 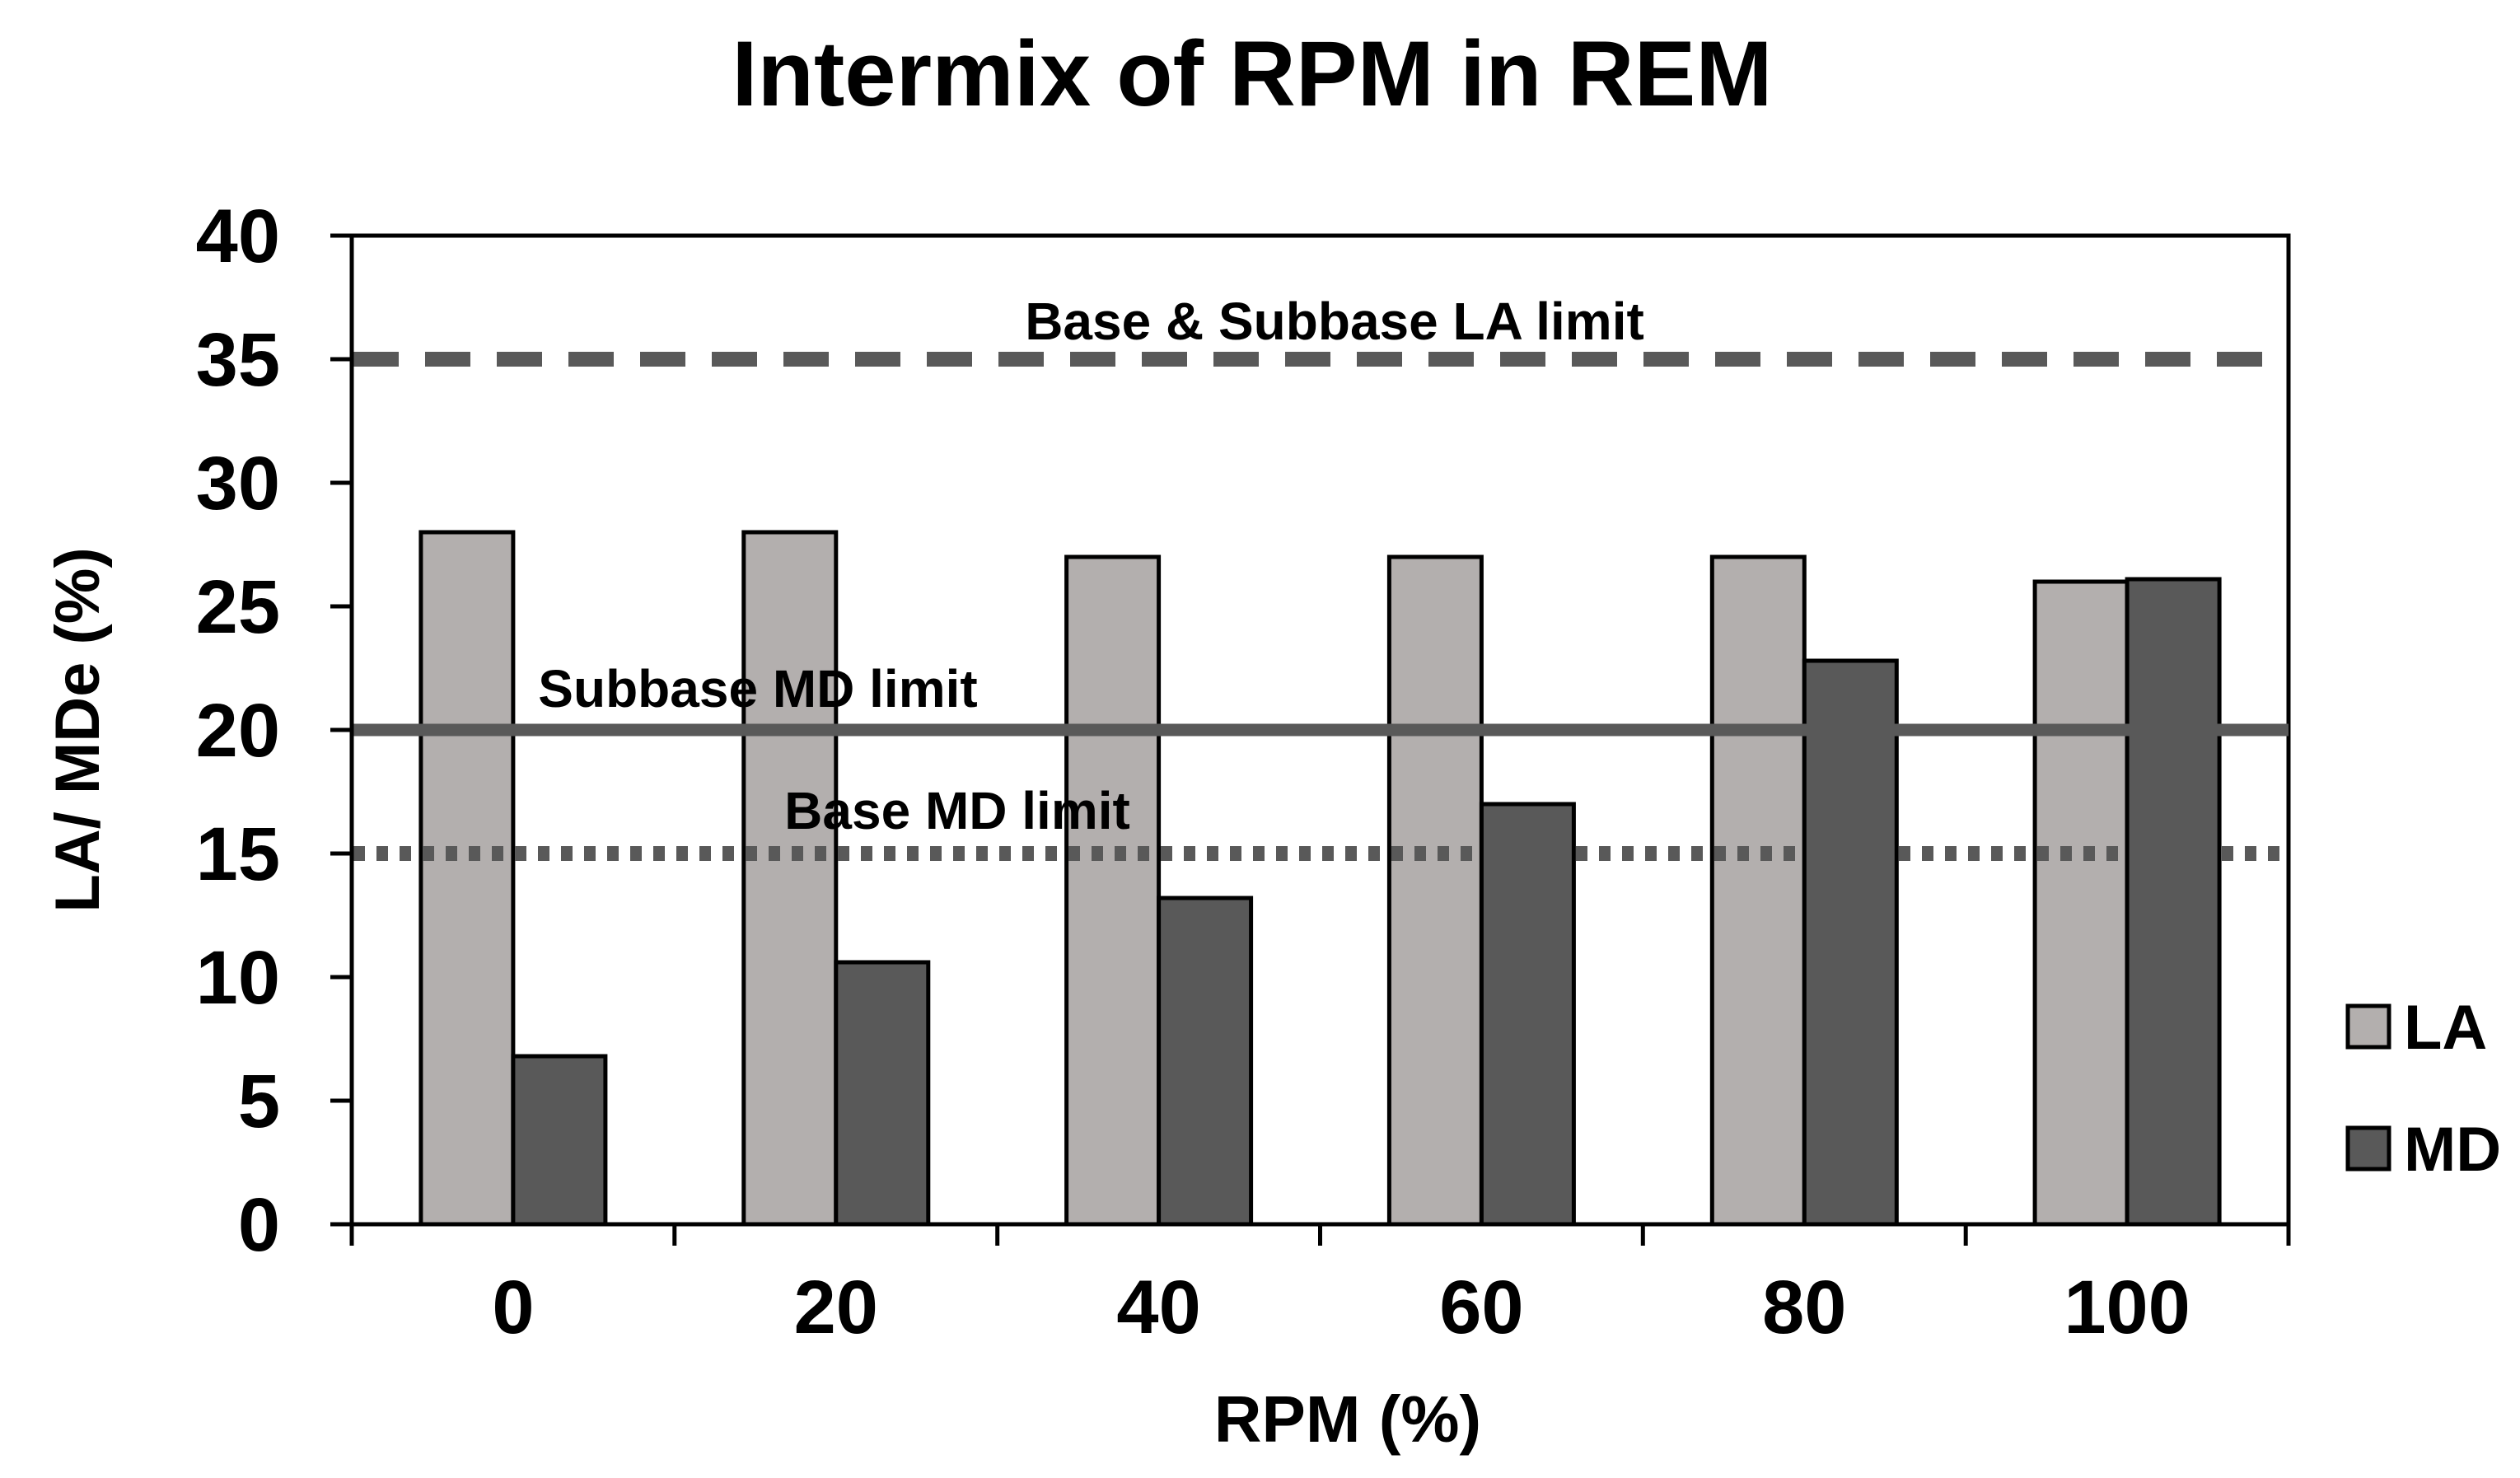 What do you see at coordinates (2452, 1150) in the screenshot?
I see `legend-label-md: MD` at bounding box center [2452, 1150].